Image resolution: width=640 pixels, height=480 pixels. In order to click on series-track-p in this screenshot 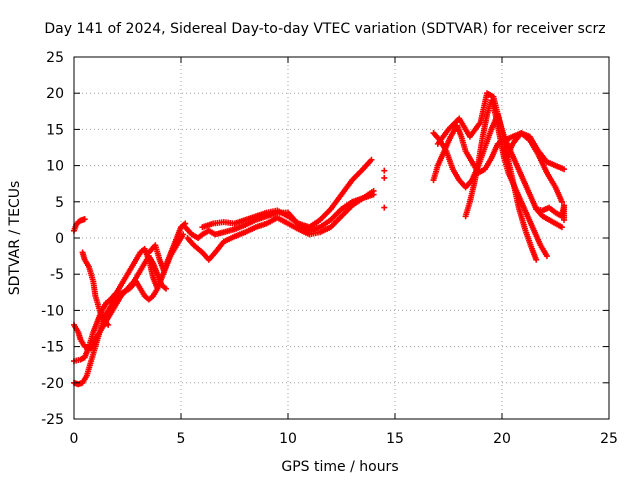, I will do `click(550, 212)`.